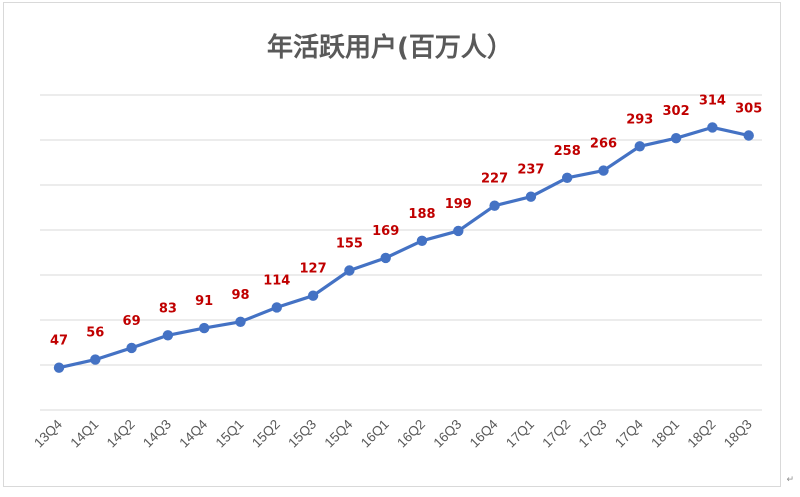  Describe the element at coordinates (193, 433) in the screenshot. I see `x-tick-label: 14Q4` at that location.